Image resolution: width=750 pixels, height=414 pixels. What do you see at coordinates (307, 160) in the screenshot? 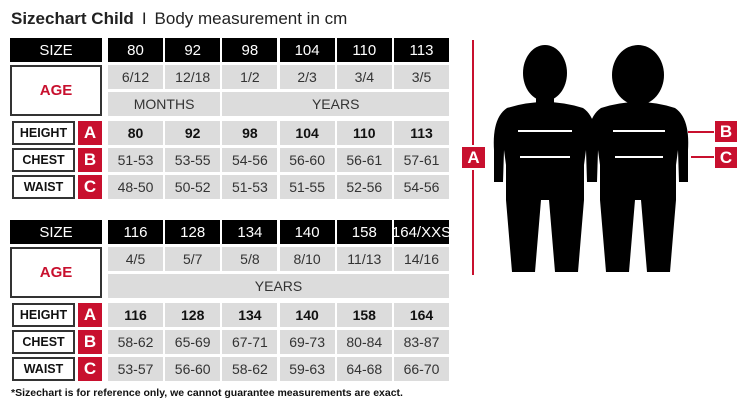
I see `chest-cell: 56-60` at bounding box center [307, 160].